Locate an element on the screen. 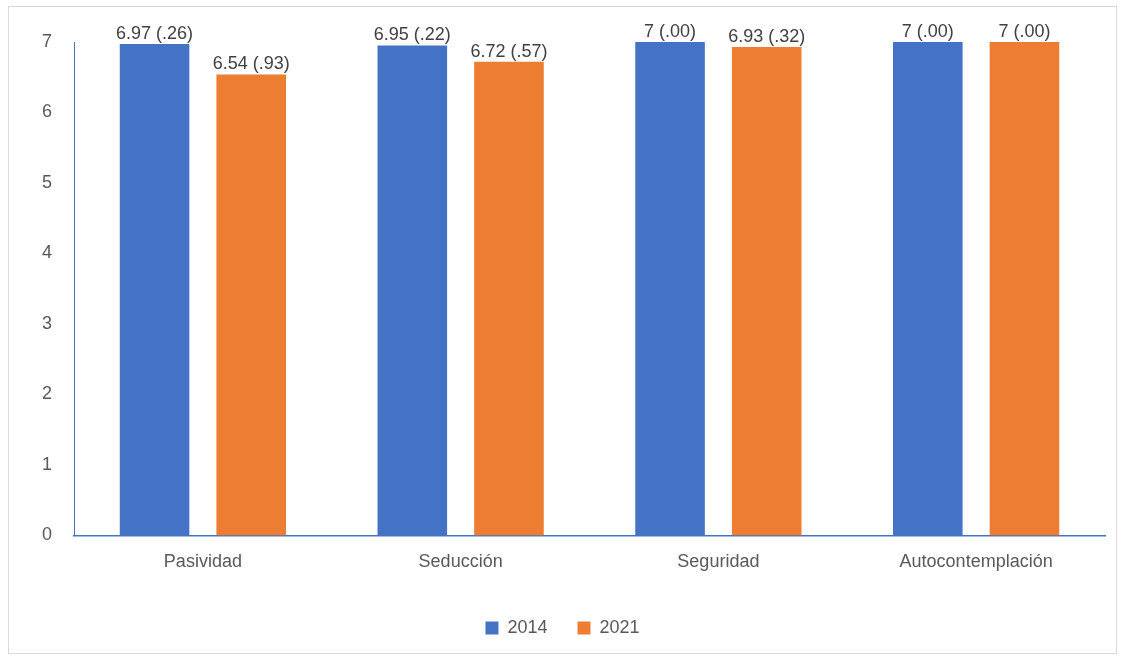 The height and width of the screenshot is (661, 1127). y-tick-label: 3 is located at coordinates (47, 322).